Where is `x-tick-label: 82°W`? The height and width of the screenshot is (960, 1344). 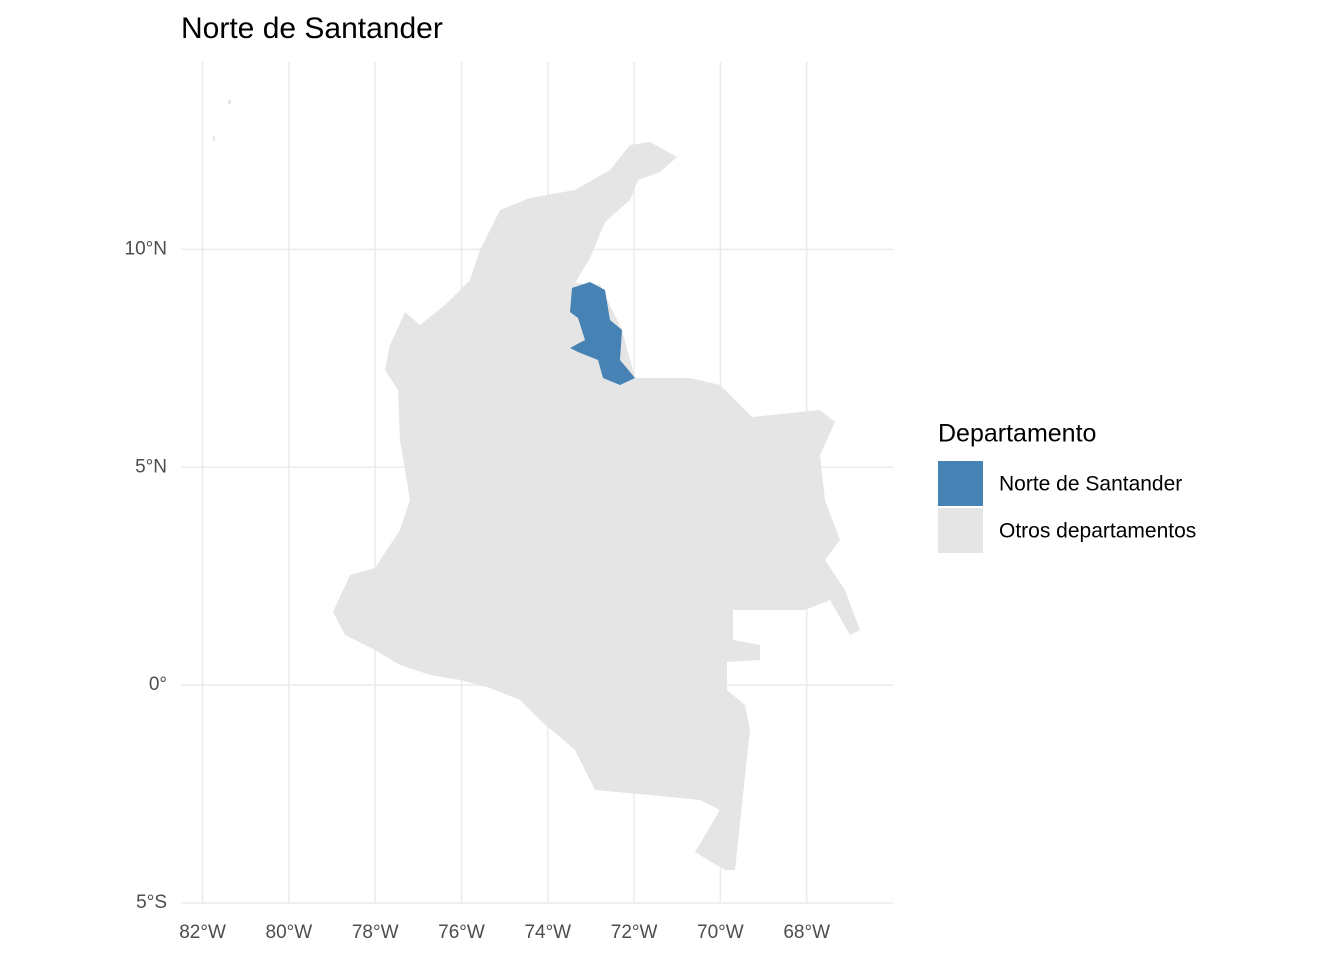
x-tick-label: 82°W is located at coordinates (202, 932).